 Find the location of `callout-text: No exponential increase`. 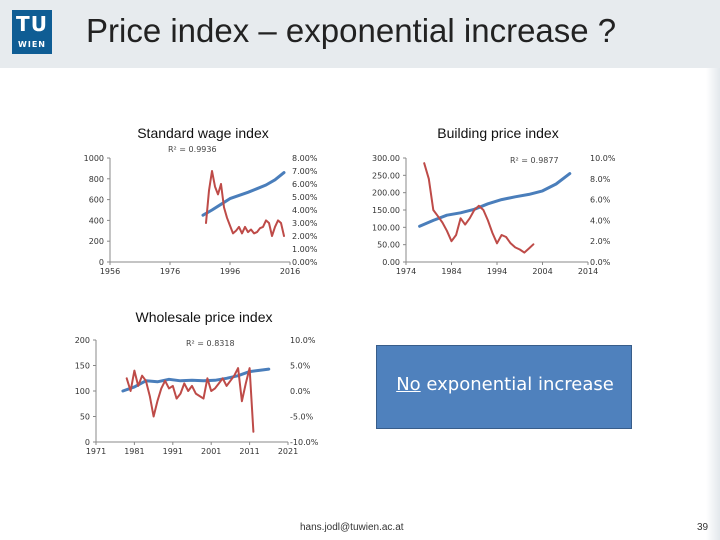

callout-text: No exponential increase is located at coordinates (505, 384).